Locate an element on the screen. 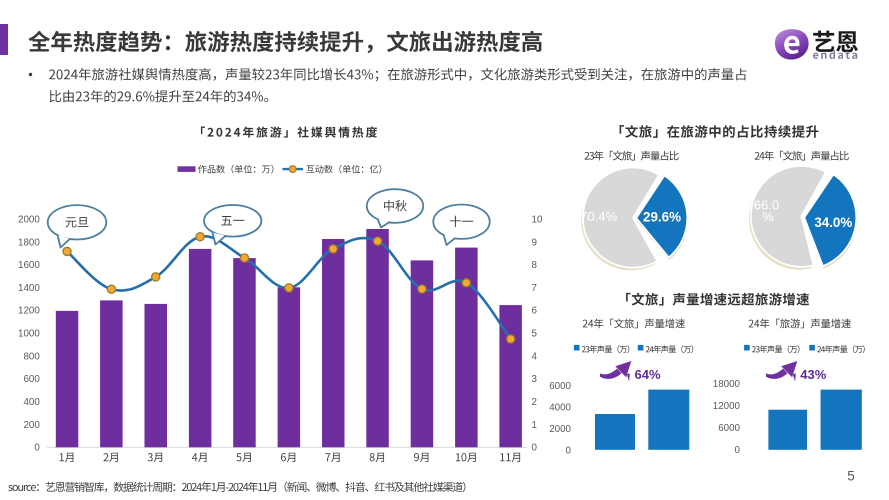  svg-text: 4 is located at coordinates (535, 356).